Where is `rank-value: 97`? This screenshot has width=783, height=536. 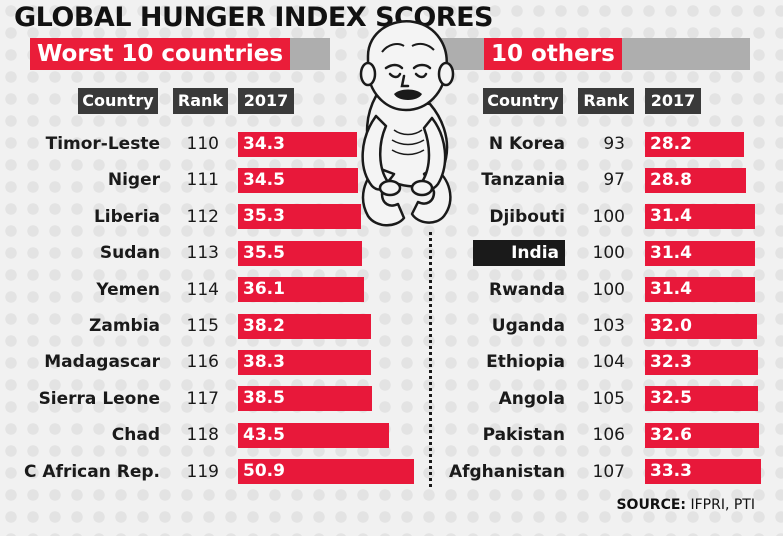 rank-value: 97 is located at coordinates (614, 180).